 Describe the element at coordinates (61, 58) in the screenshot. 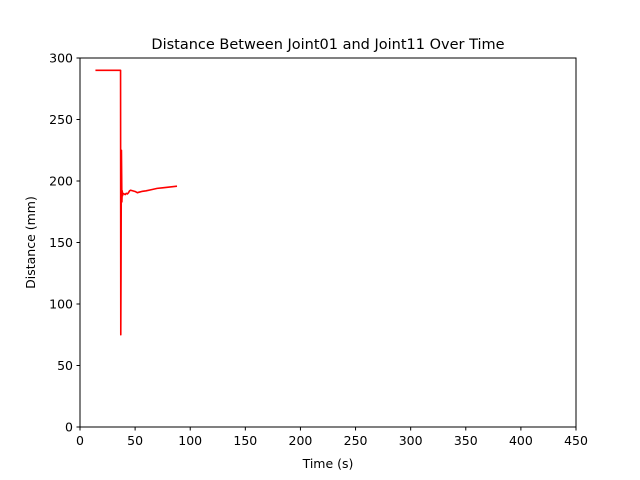

I see `y-tick-label: 300` at that location.